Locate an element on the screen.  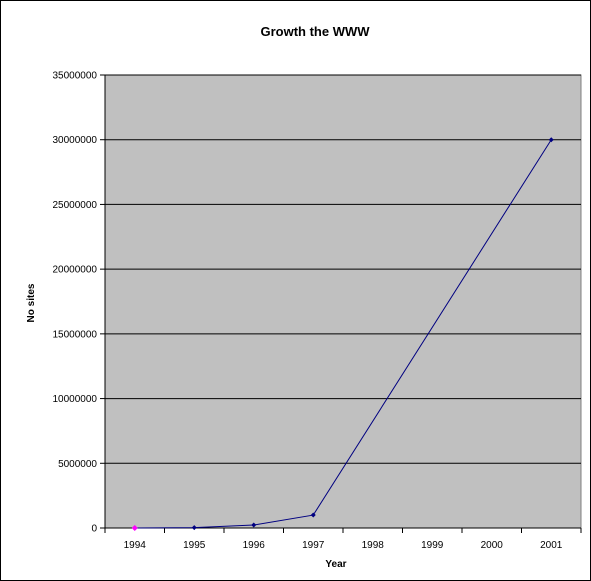
x-axis-label: Year is located at coordinates (335, 564).